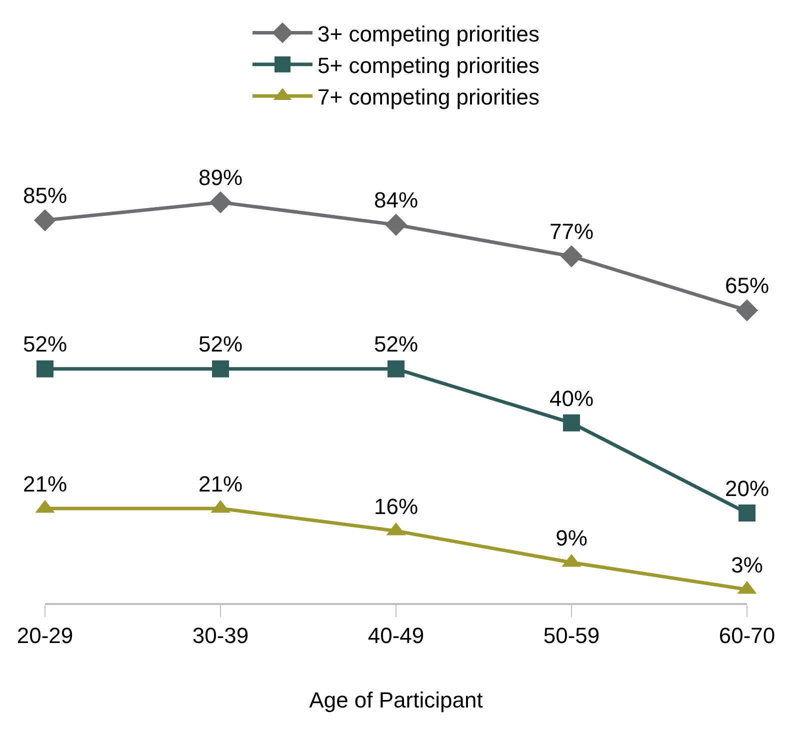 Image resolution: width=788 pixels, height=742 pixels. I want to click on data-label: 3%, so click(747, 565).